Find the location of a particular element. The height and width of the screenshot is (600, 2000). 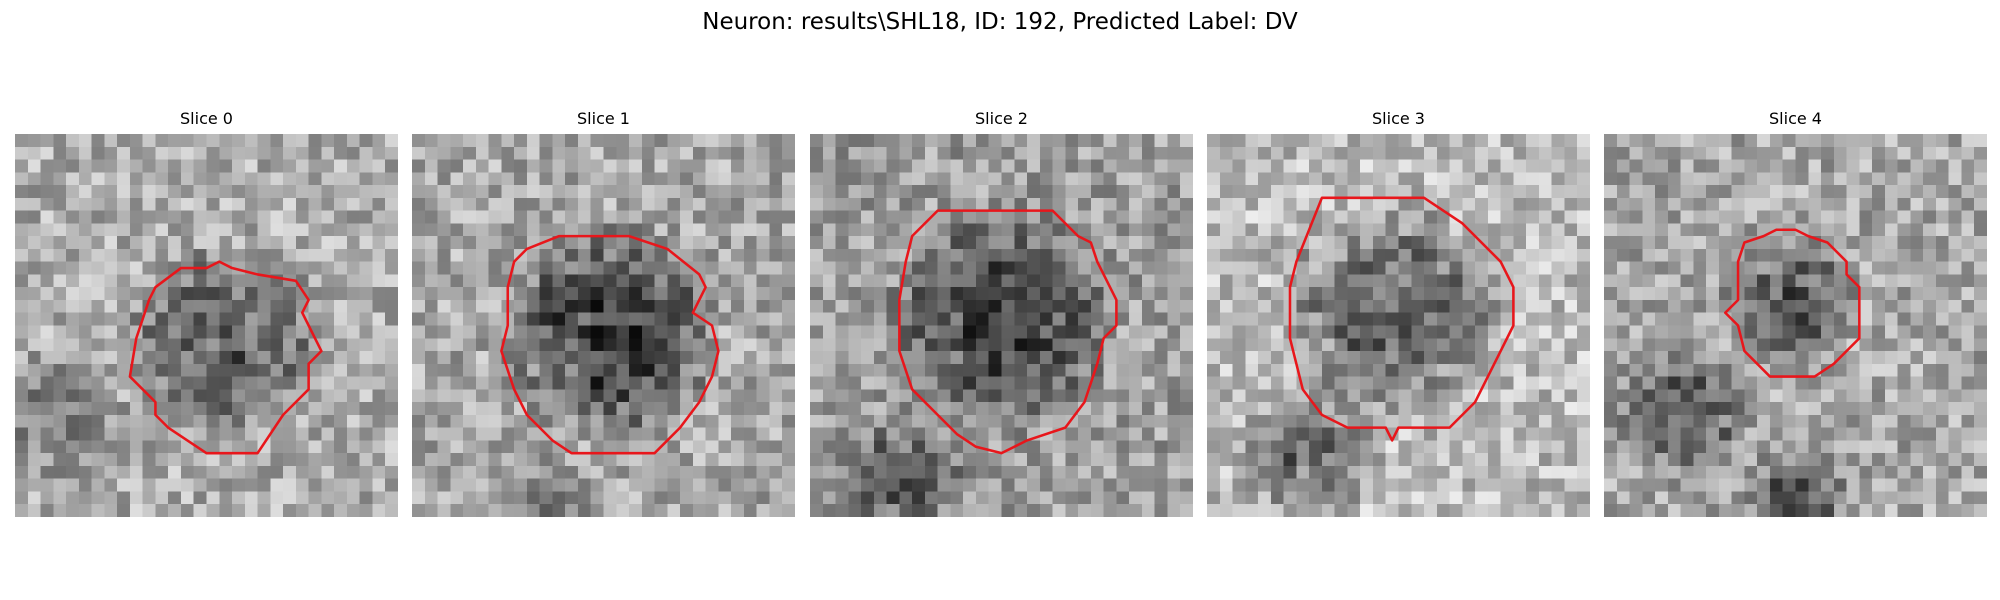

slice-title-4: Slice 4 is located at coordinates (1795, 118).